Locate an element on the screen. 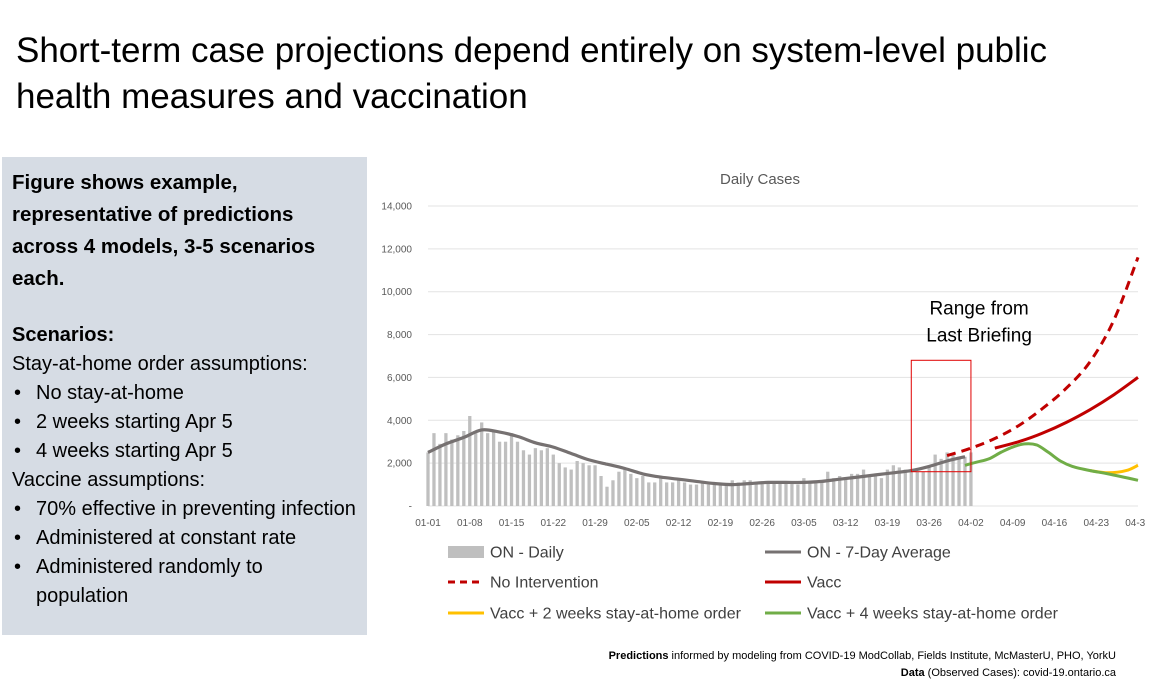 The image size is (1149, 682). legend-entry: ON - Daily is located at coordinates (506, 553).